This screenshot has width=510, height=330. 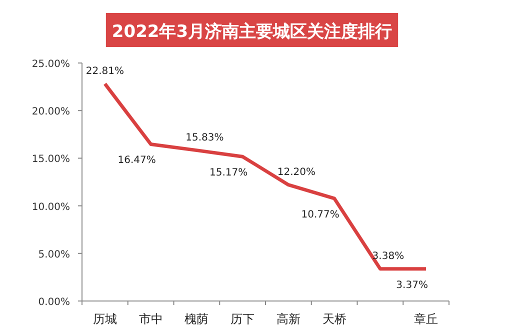 What do you see at coordinates (51, 207) in the screenshot?
I see `y-tick-label: 10.00%` at bounding box center [51, 207].